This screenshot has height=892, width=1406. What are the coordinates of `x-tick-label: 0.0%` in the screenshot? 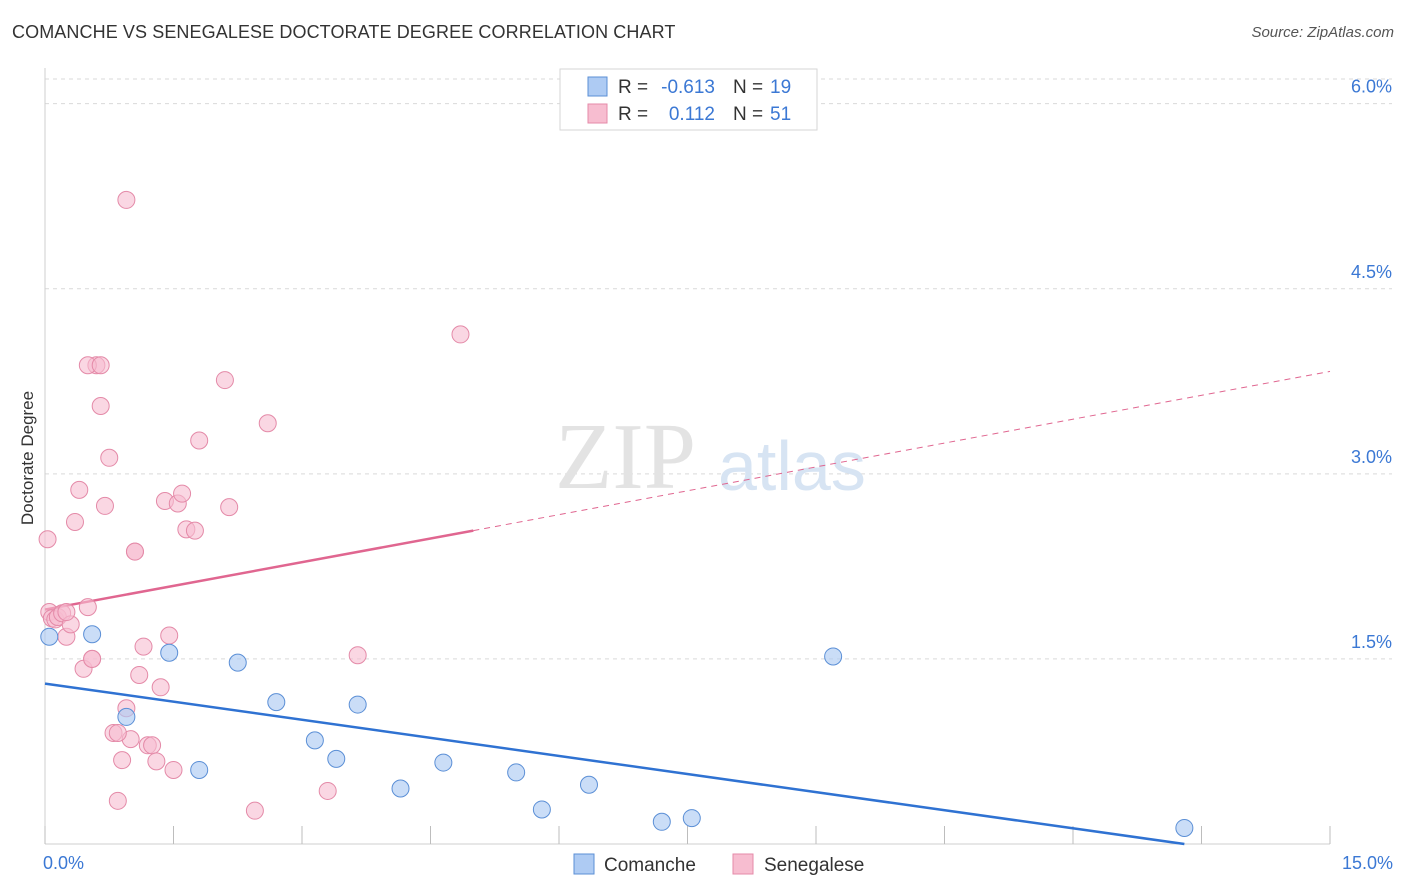 It's located at (63, 863).